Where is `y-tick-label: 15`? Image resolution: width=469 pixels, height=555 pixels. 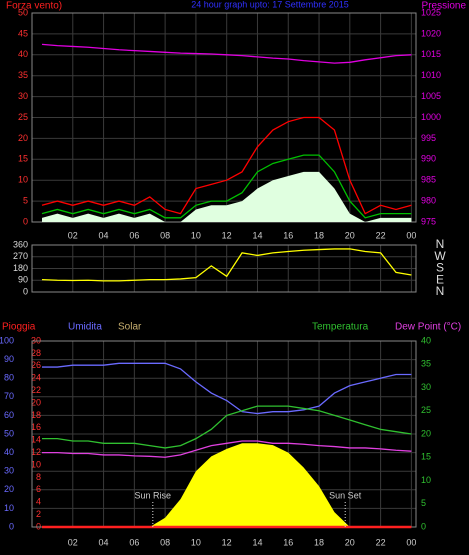 y-tick-label: 15 is located at coordinates (23, 159).